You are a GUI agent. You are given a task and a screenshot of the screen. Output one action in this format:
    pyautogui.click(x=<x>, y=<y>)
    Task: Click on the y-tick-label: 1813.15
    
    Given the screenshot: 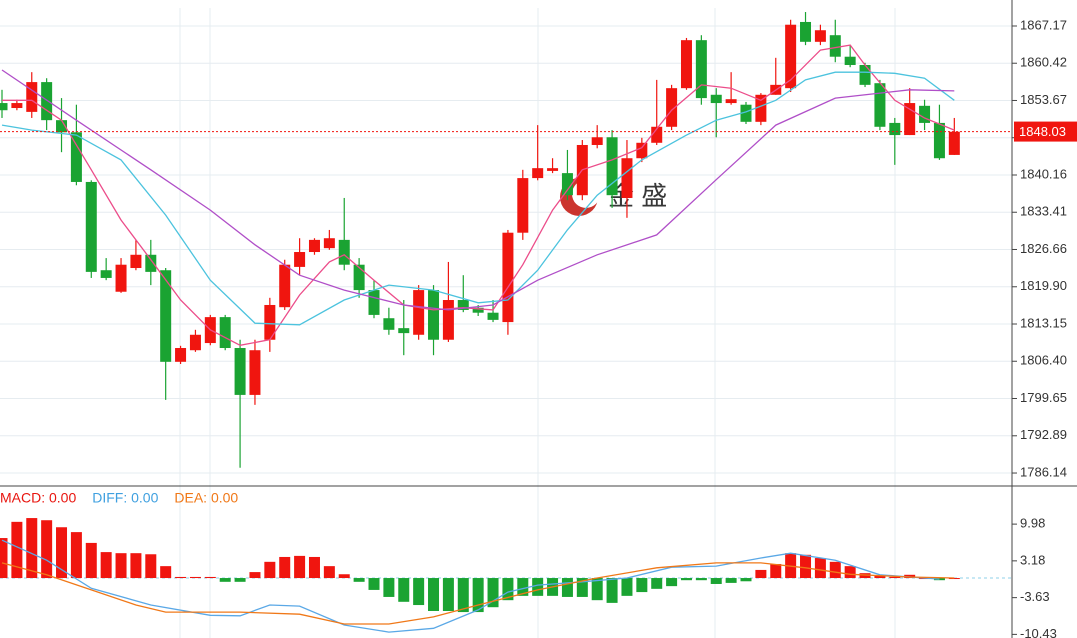 What is the action you would take?
    pyautogui.click(x=1043, y=322)
    